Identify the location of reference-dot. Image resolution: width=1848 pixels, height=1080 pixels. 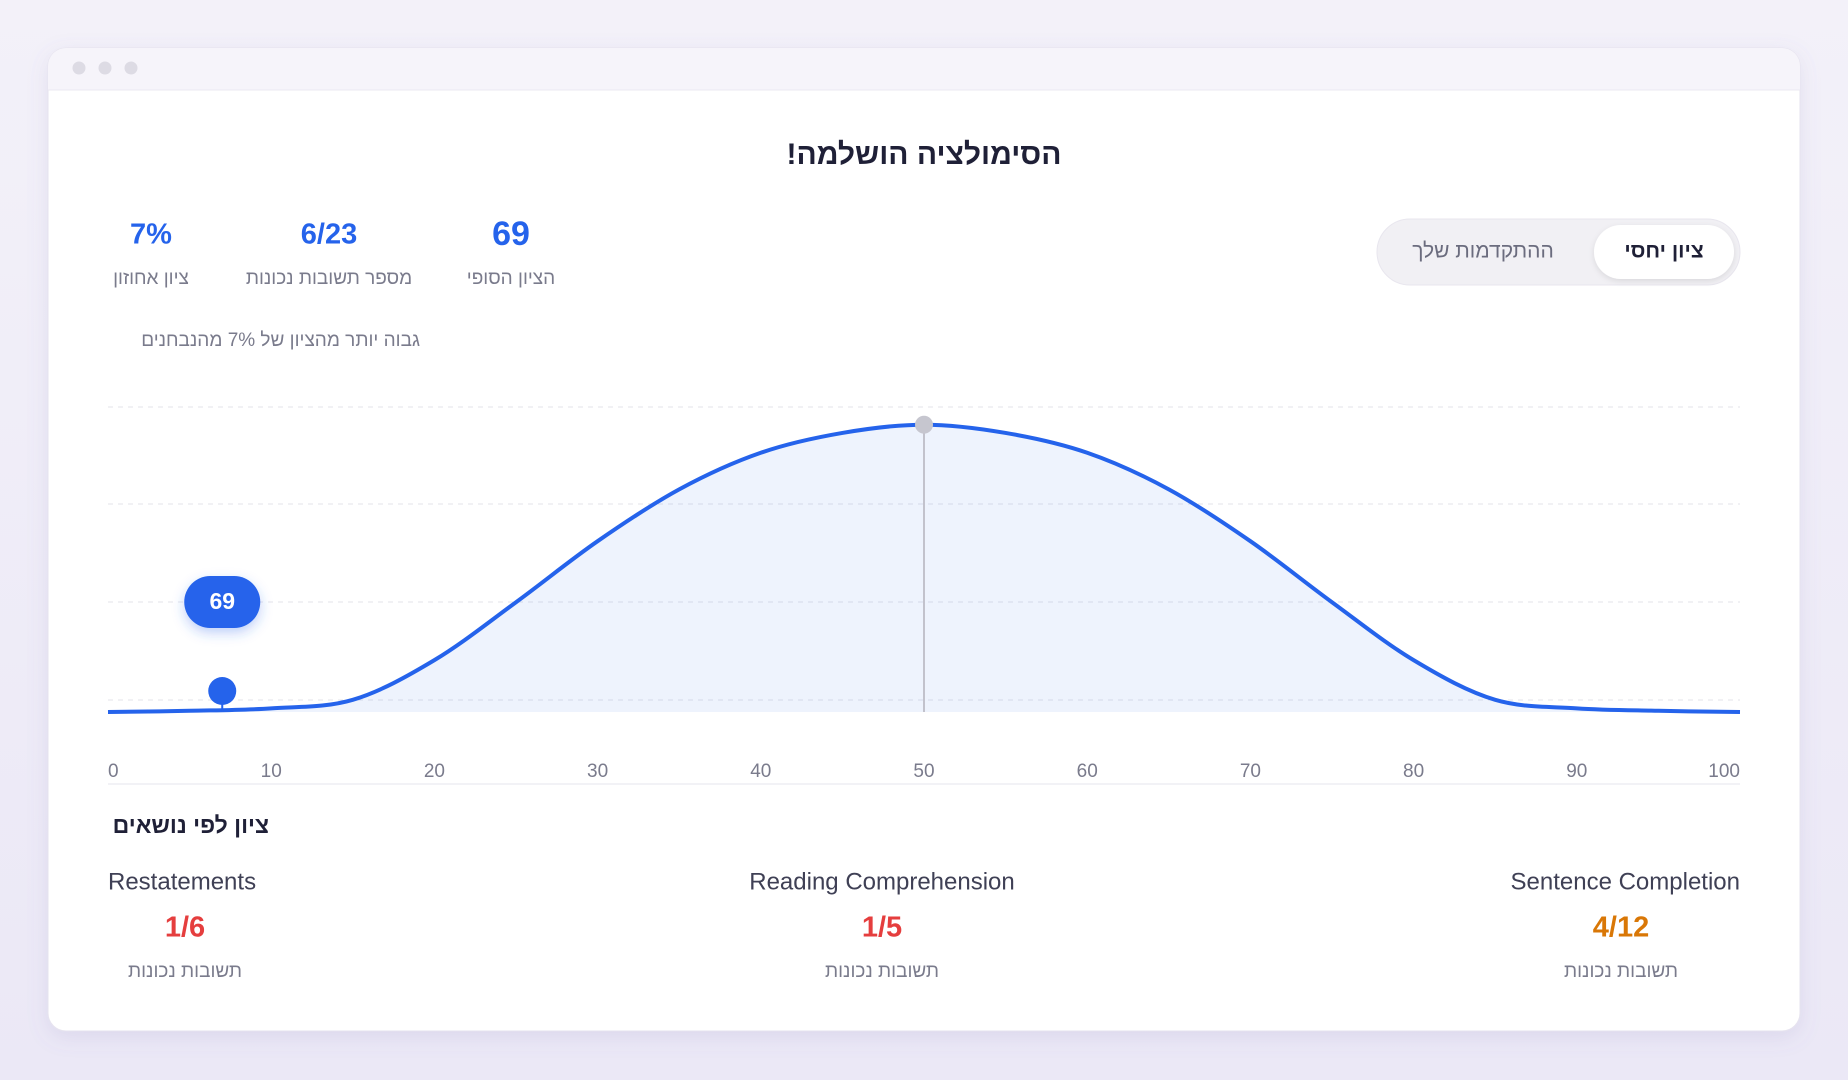
(924, 424).